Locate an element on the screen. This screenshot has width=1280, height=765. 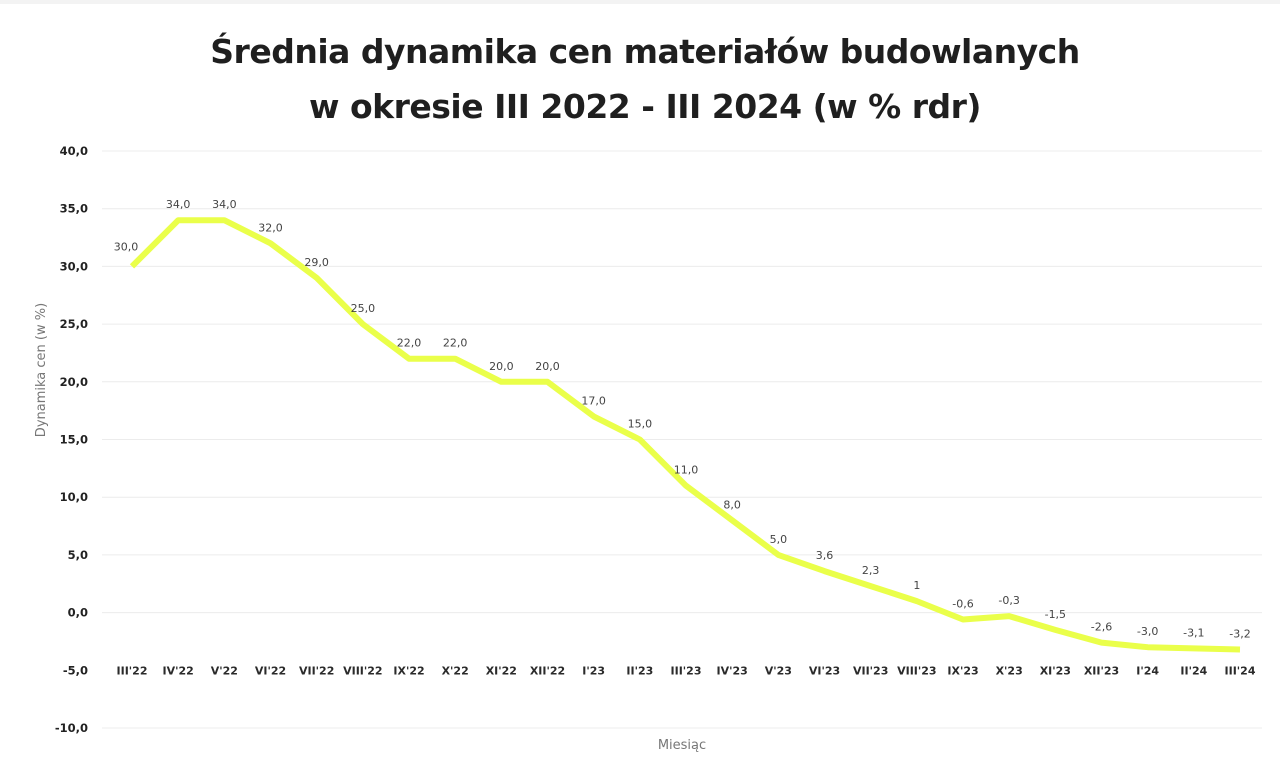
x-tick-label: VI'22 is located at coordinates (270, 670).